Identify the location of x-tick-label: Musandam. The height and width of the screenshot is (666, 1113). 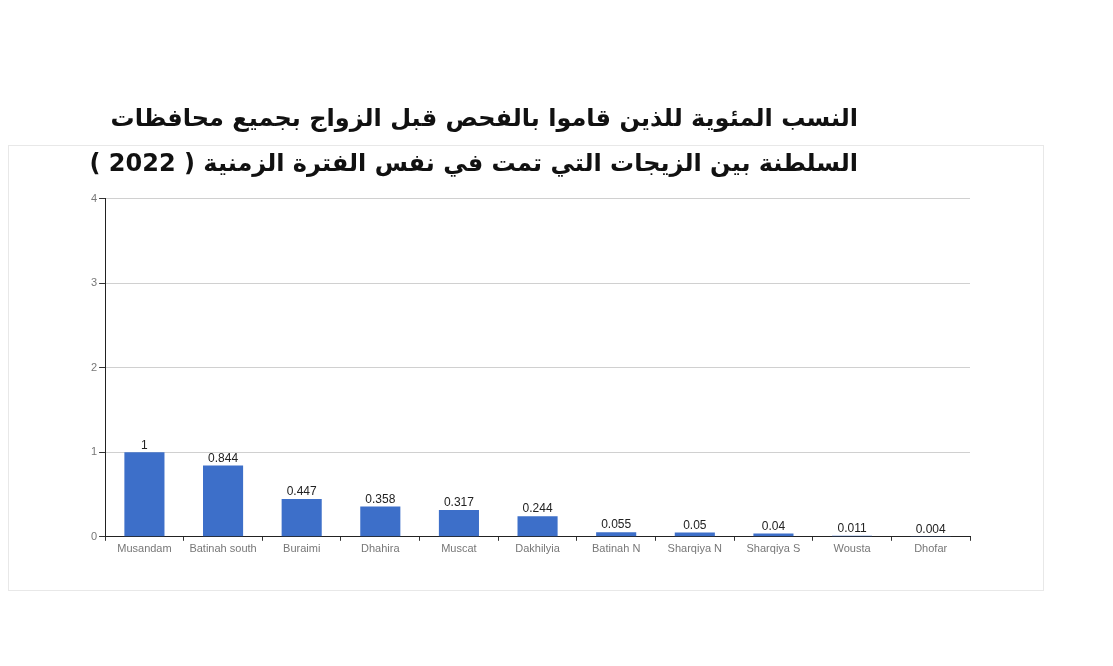
(144, 548).